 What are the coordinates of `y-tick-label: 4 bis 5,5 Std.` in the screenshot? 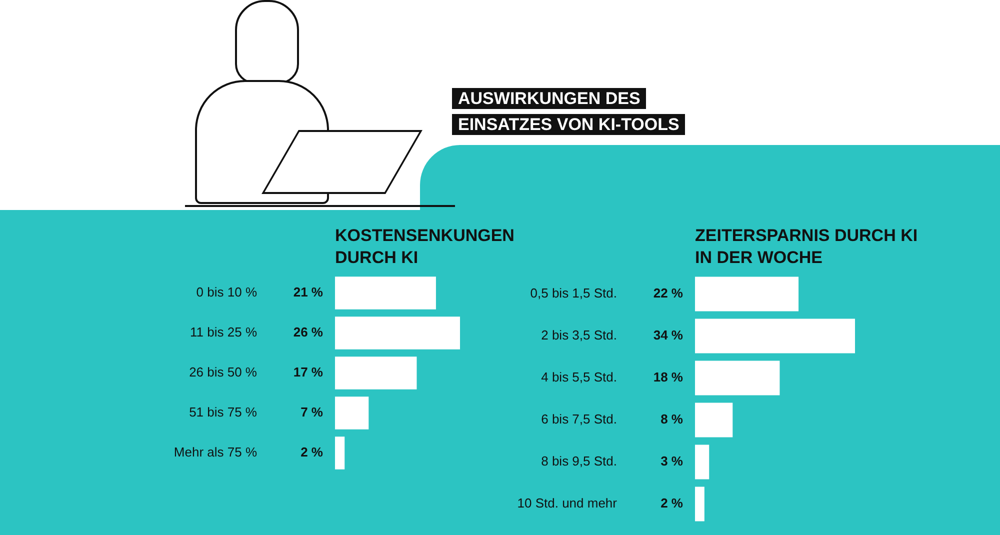 It's located at (579, 377).